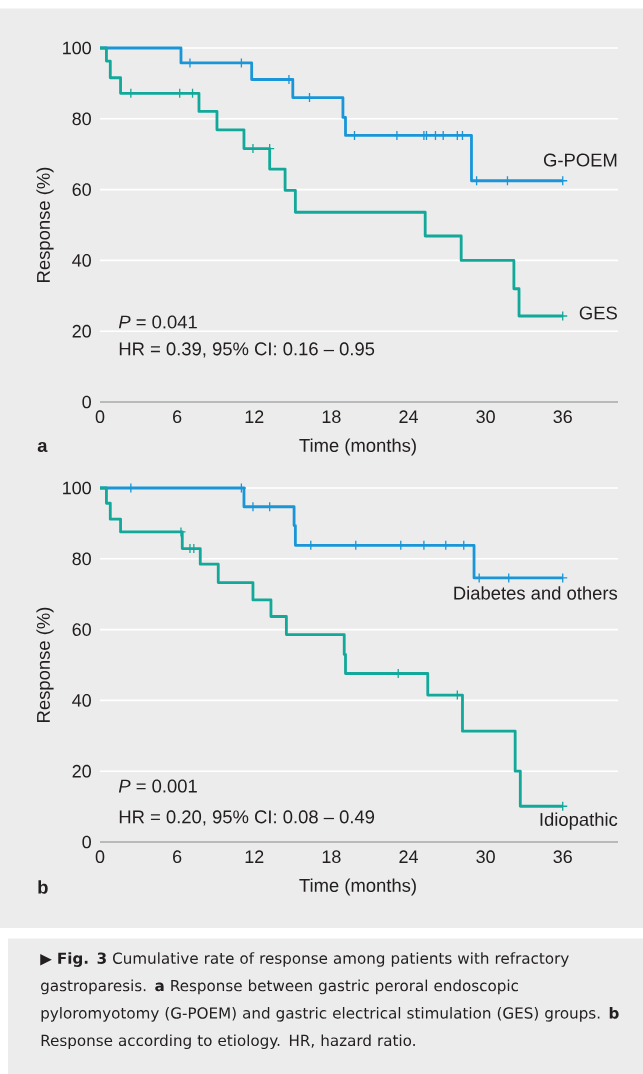 Image resolution: width=643 pixels, height=1074 pixels. Describe the element at coordinates (247, 818) in the screenshot. I see `annotation: HR = 0.20, 95% CI: 0.08 – 0.49` at that location.